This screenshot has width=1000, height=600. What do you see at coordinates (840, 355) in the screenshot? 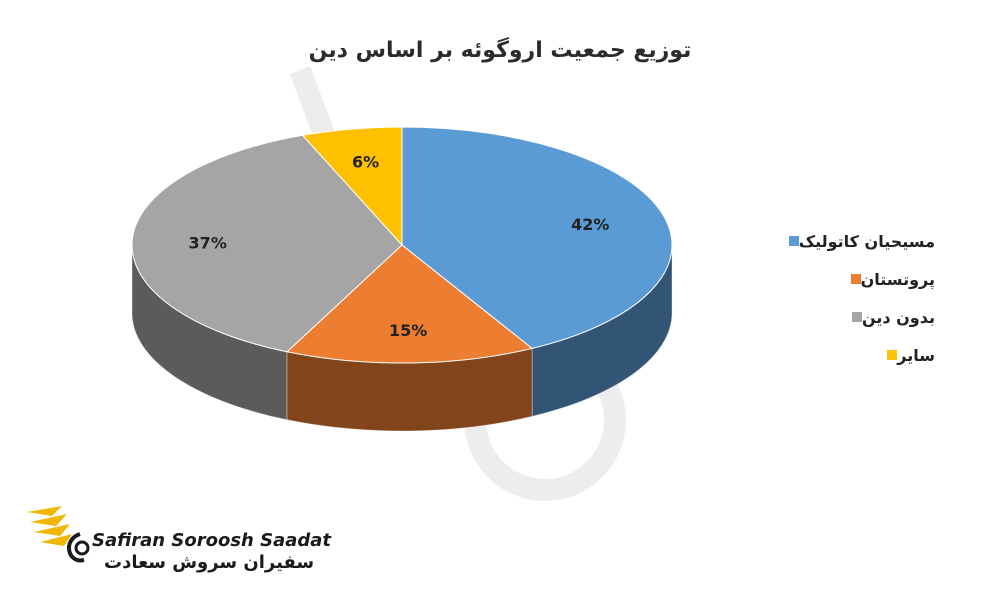
I see `legend-item: سایر` at bounding box center [840, 355].